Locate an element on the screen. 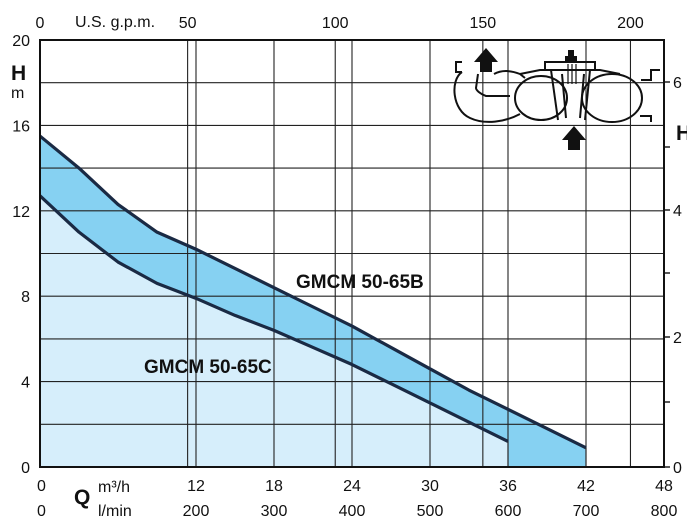  x-lmin-tick-label: 700 is located at coordinates (586, 511).